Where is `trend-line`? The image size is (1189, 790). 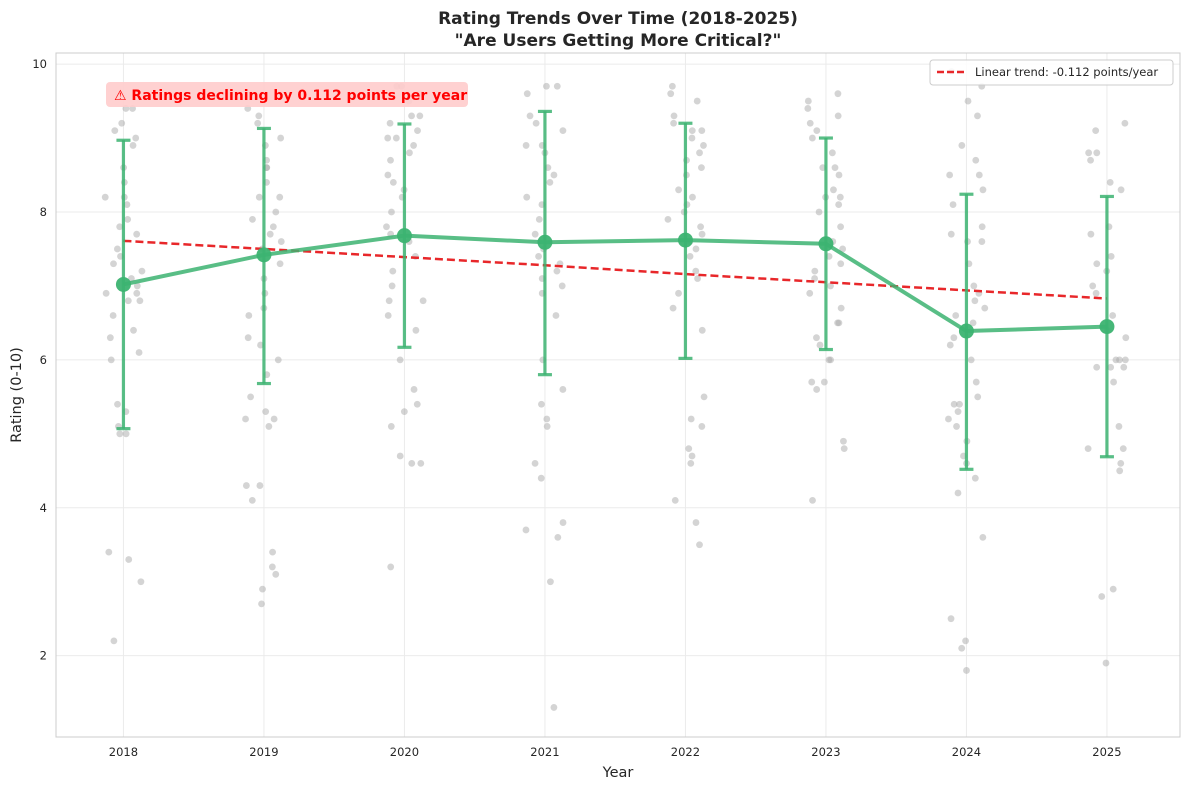
trend-line is located at coordinates (615, 269).